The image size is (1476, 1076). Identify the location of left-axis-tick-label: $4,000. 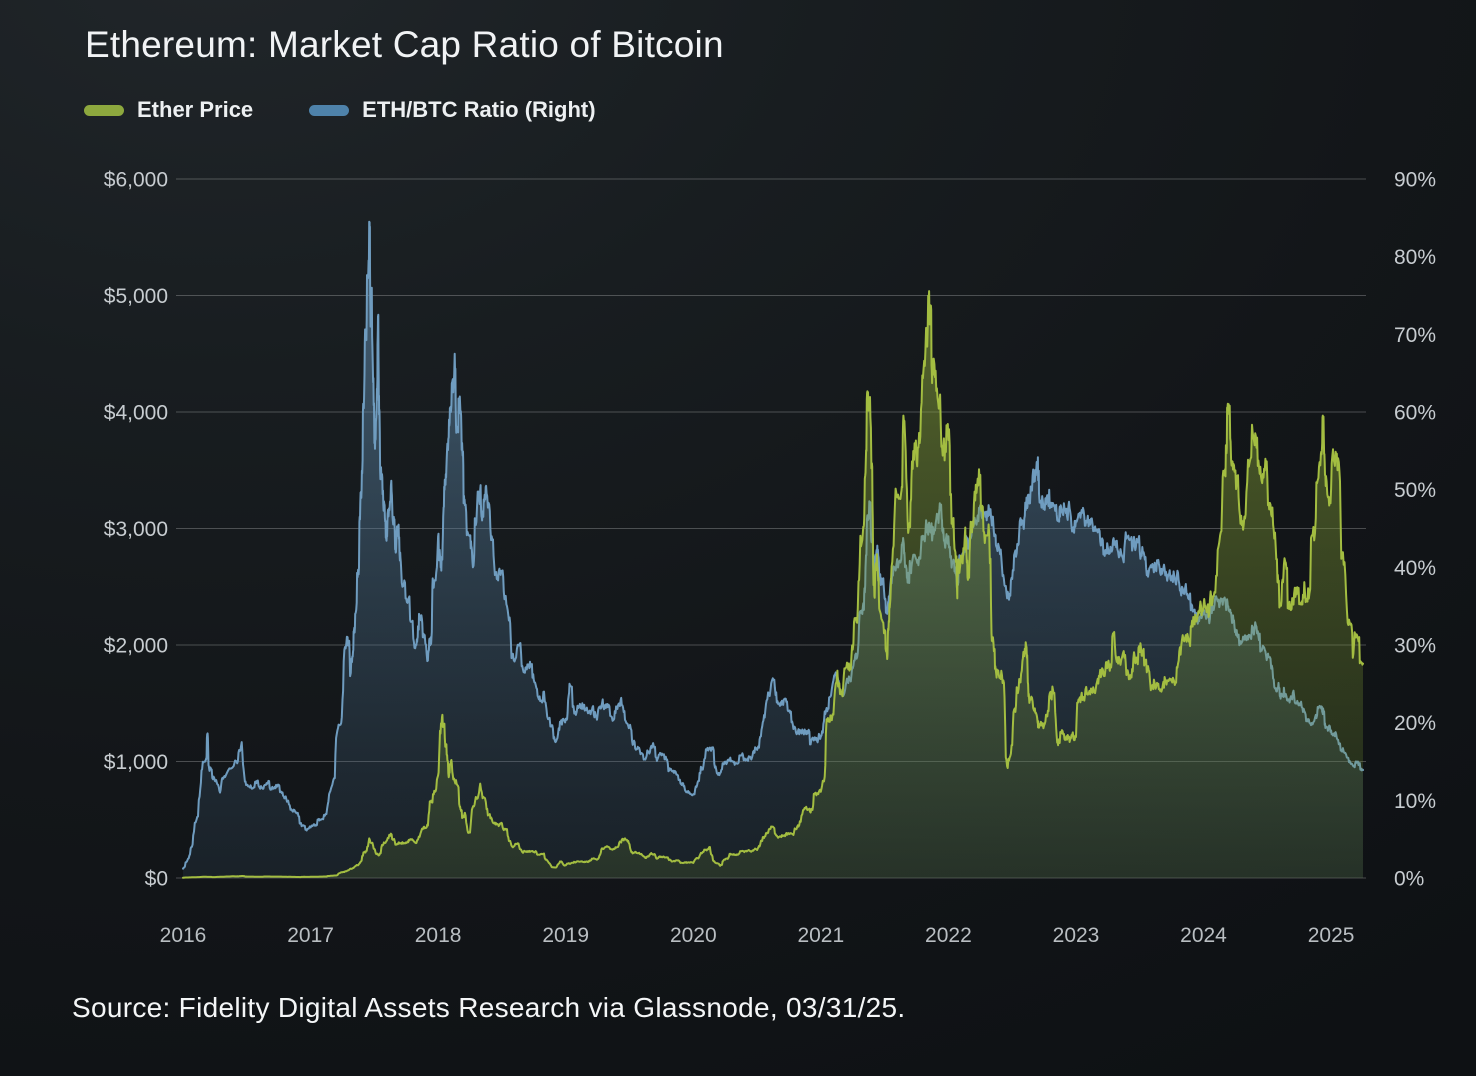
(136, 413).